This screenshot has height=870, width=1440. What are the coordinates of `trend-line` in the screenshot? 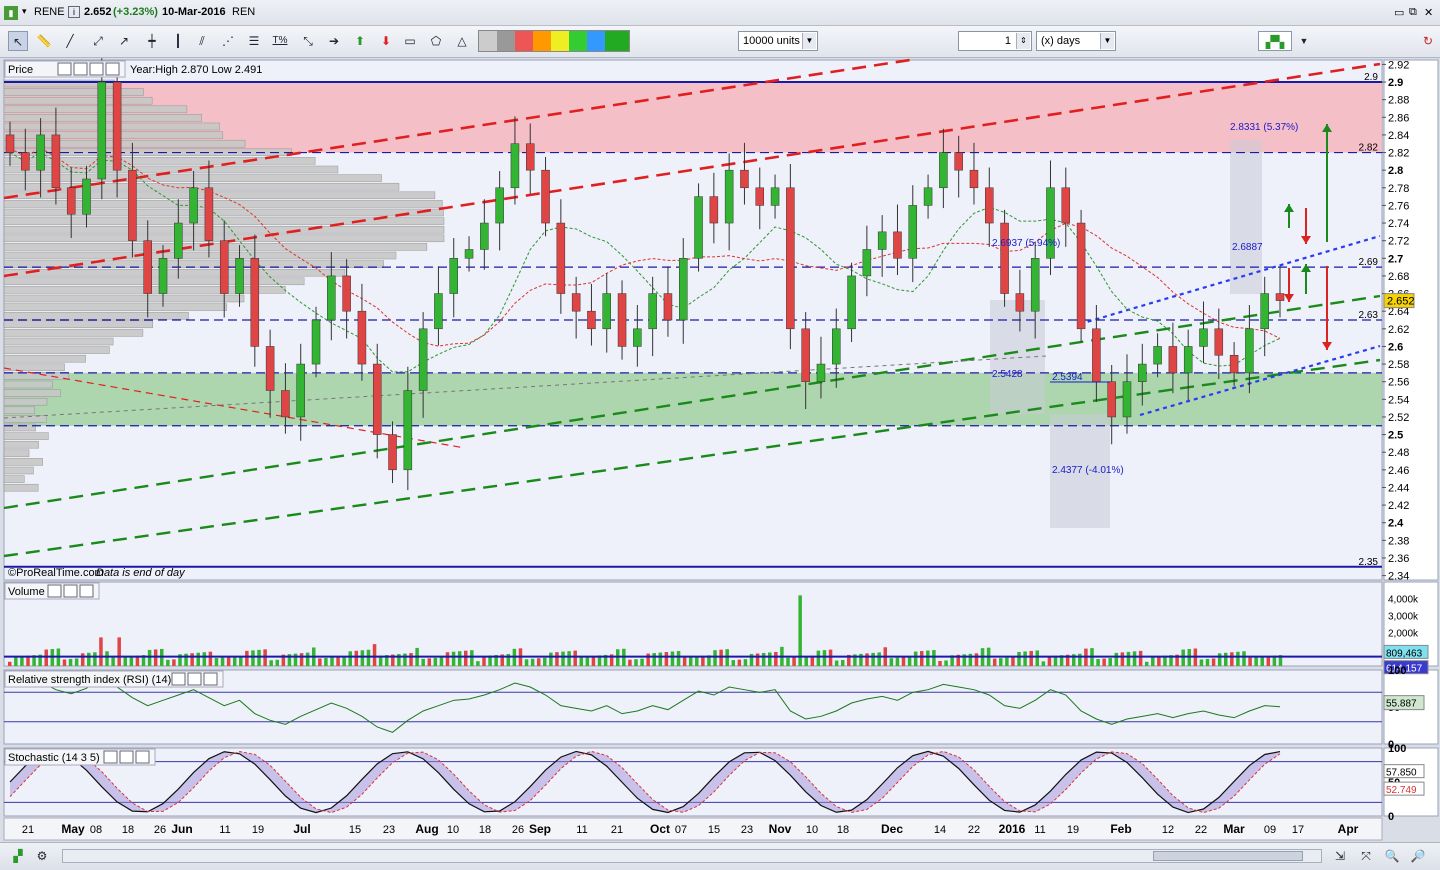 It's located at (1260, 380).